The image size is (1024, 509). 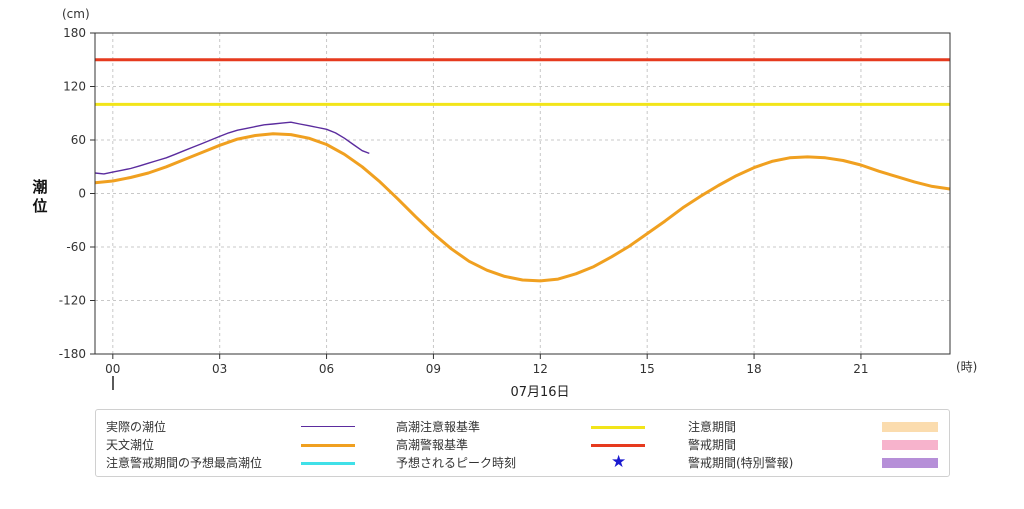 I want to click on x-tick-label: 00, so click(x=112, y=369).